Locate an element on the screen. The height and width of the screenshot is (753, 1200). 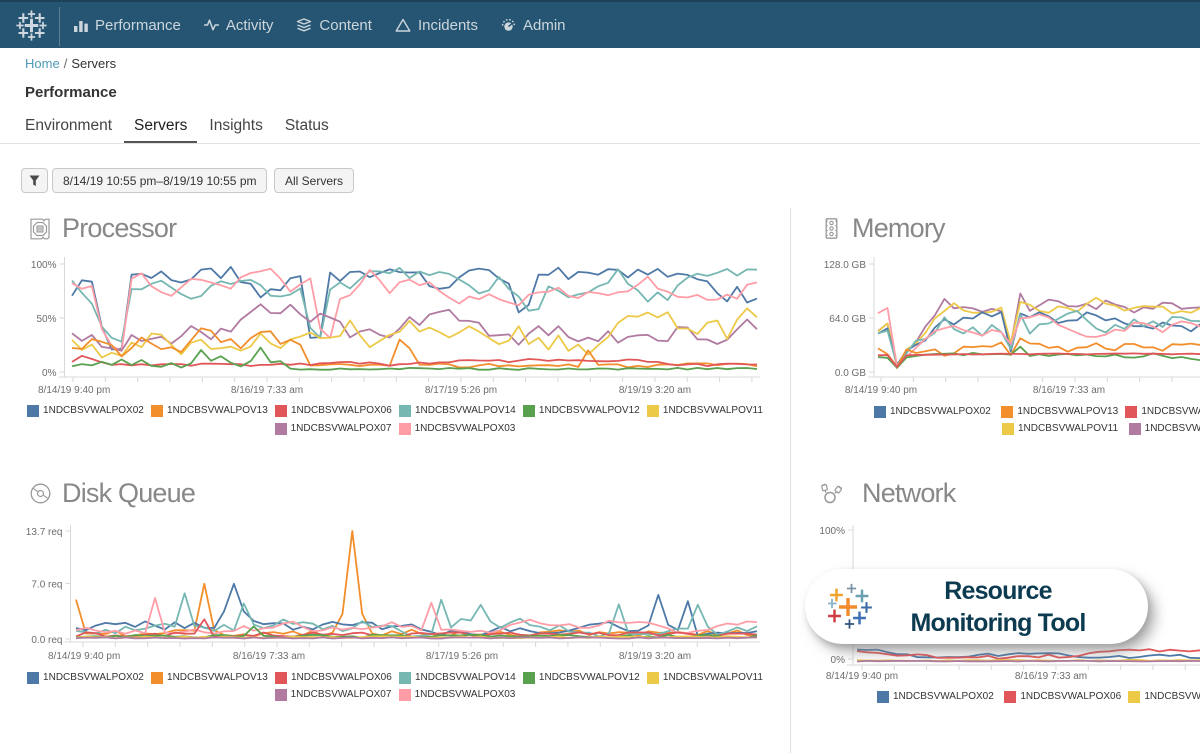
svg-text: 13.7 req is located at coordinates (44, 532).